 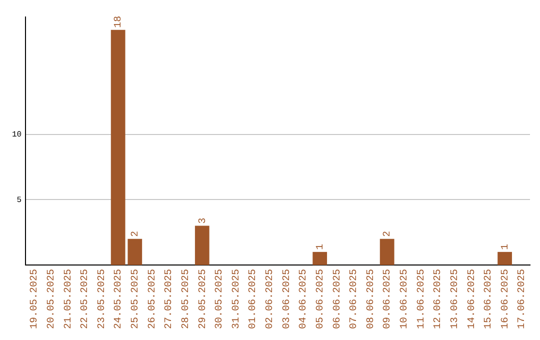 What do you see at coordinates (270, 299) in the screenshot?
I see `x-tick-label: 02.06.2025` at bounding box center [270, 299].